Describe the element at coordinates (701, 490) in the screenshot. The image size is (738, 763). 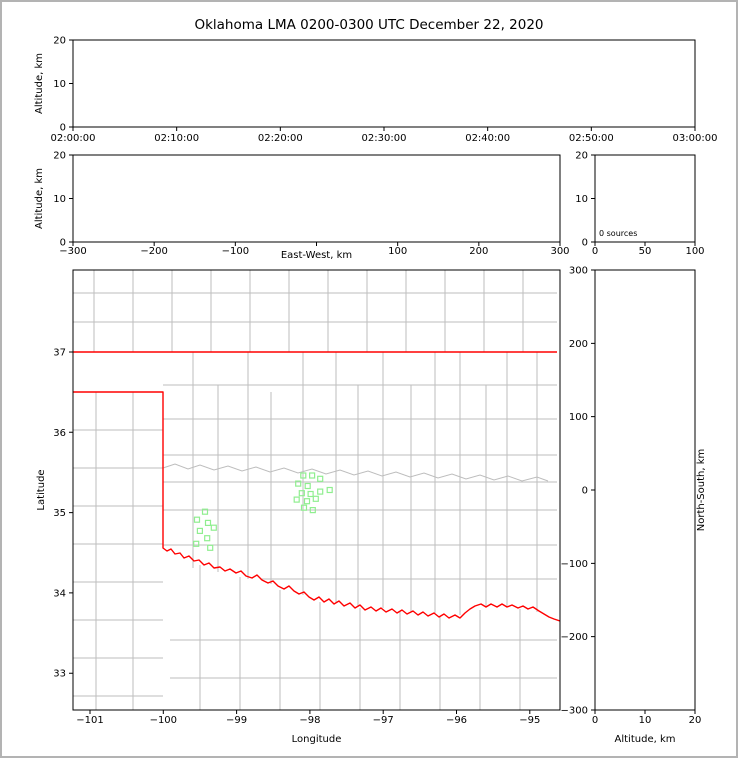
I see `ns-height-ylabel: North-South, km` at that location.